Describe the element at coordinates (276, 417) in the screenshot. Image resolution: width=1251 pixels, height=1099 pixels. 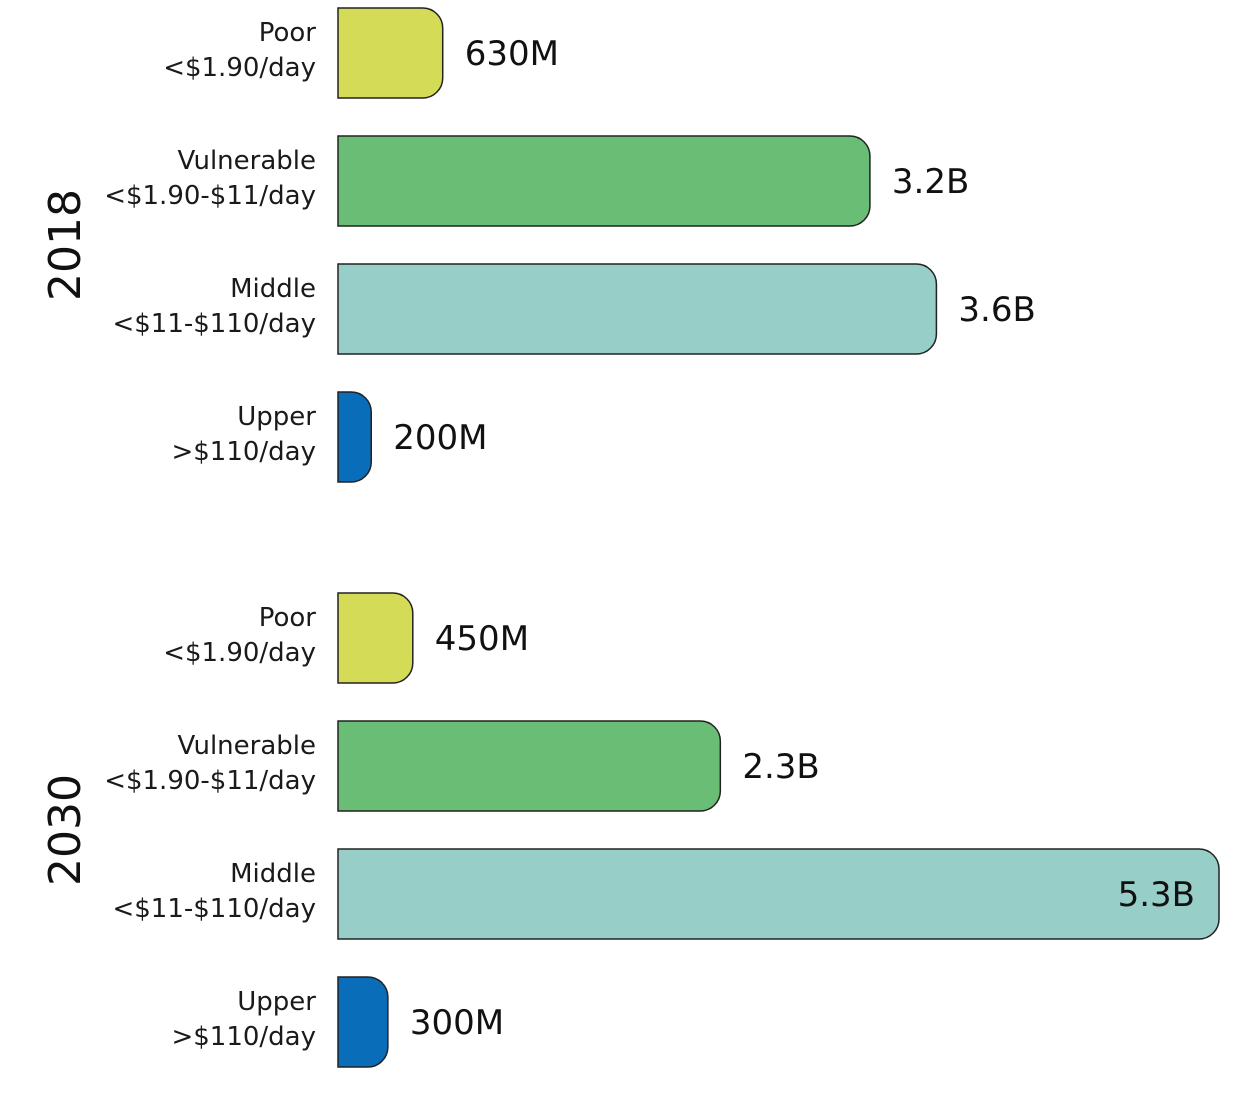
I see `category-label-upper-2018: Upper` at that location.